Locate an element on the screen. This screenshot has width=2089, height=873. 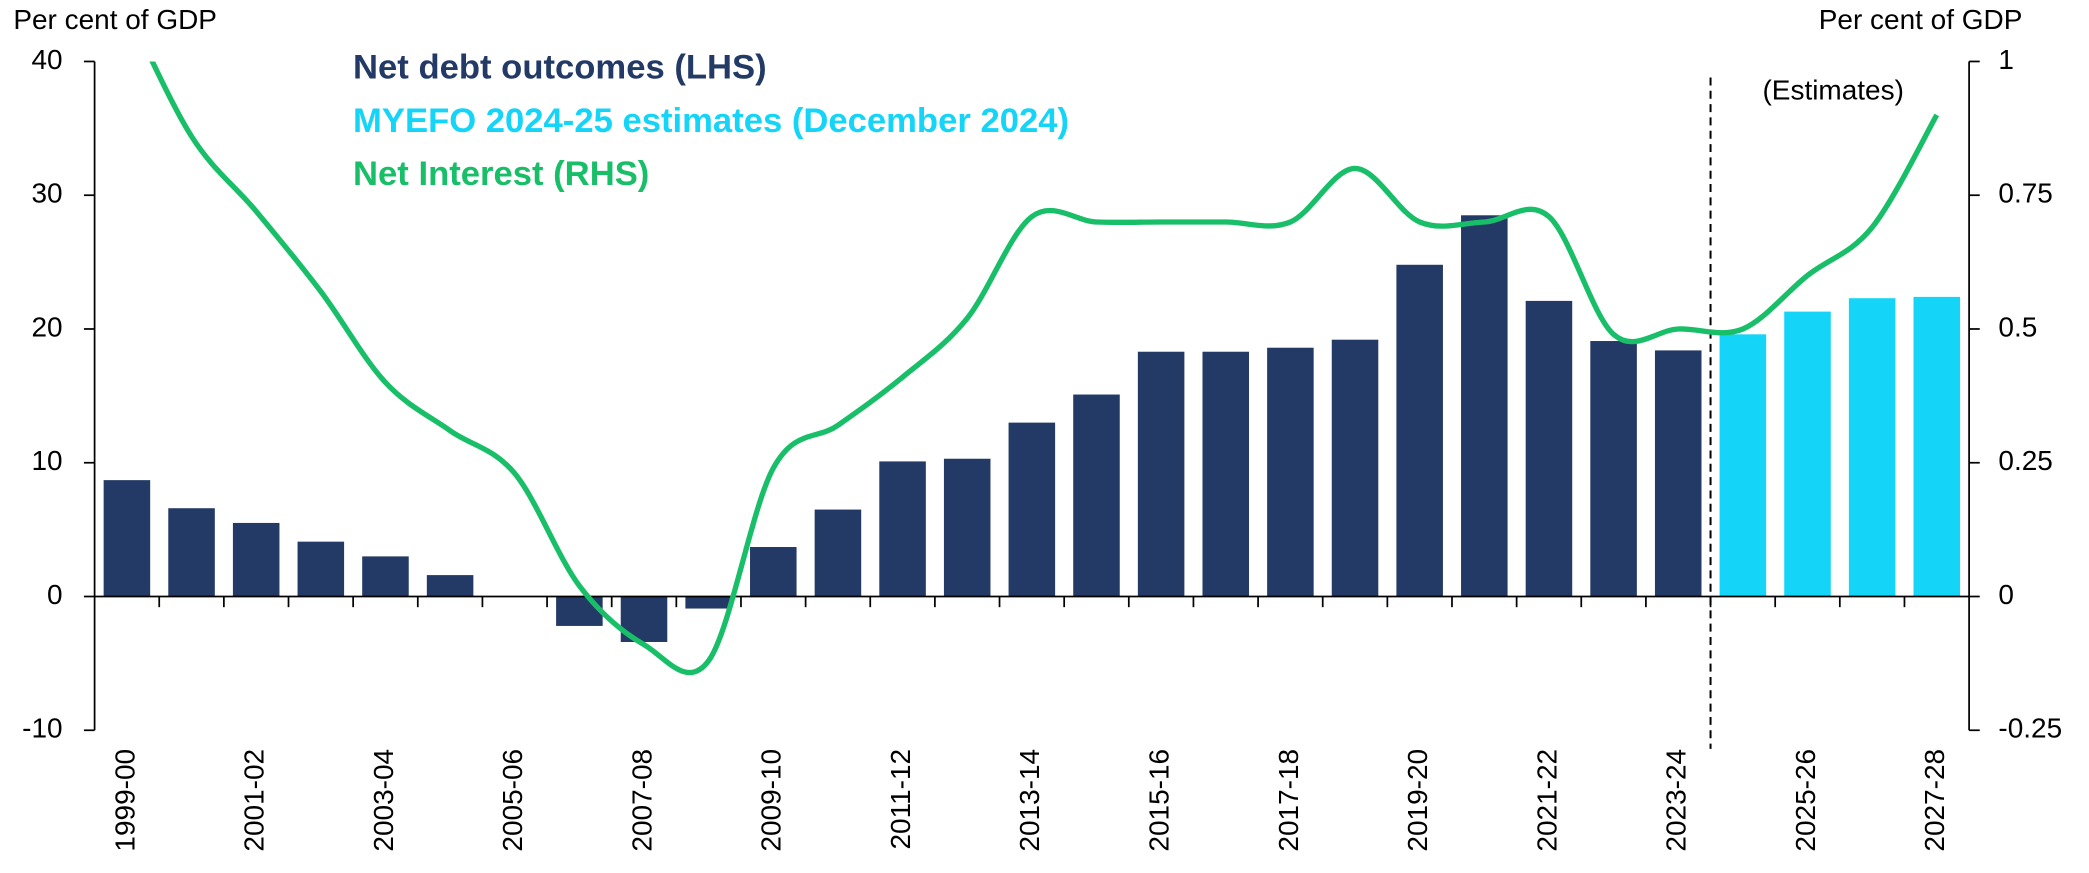
y2-tick-label: 0.25 is located at coordinates (2025, 460).